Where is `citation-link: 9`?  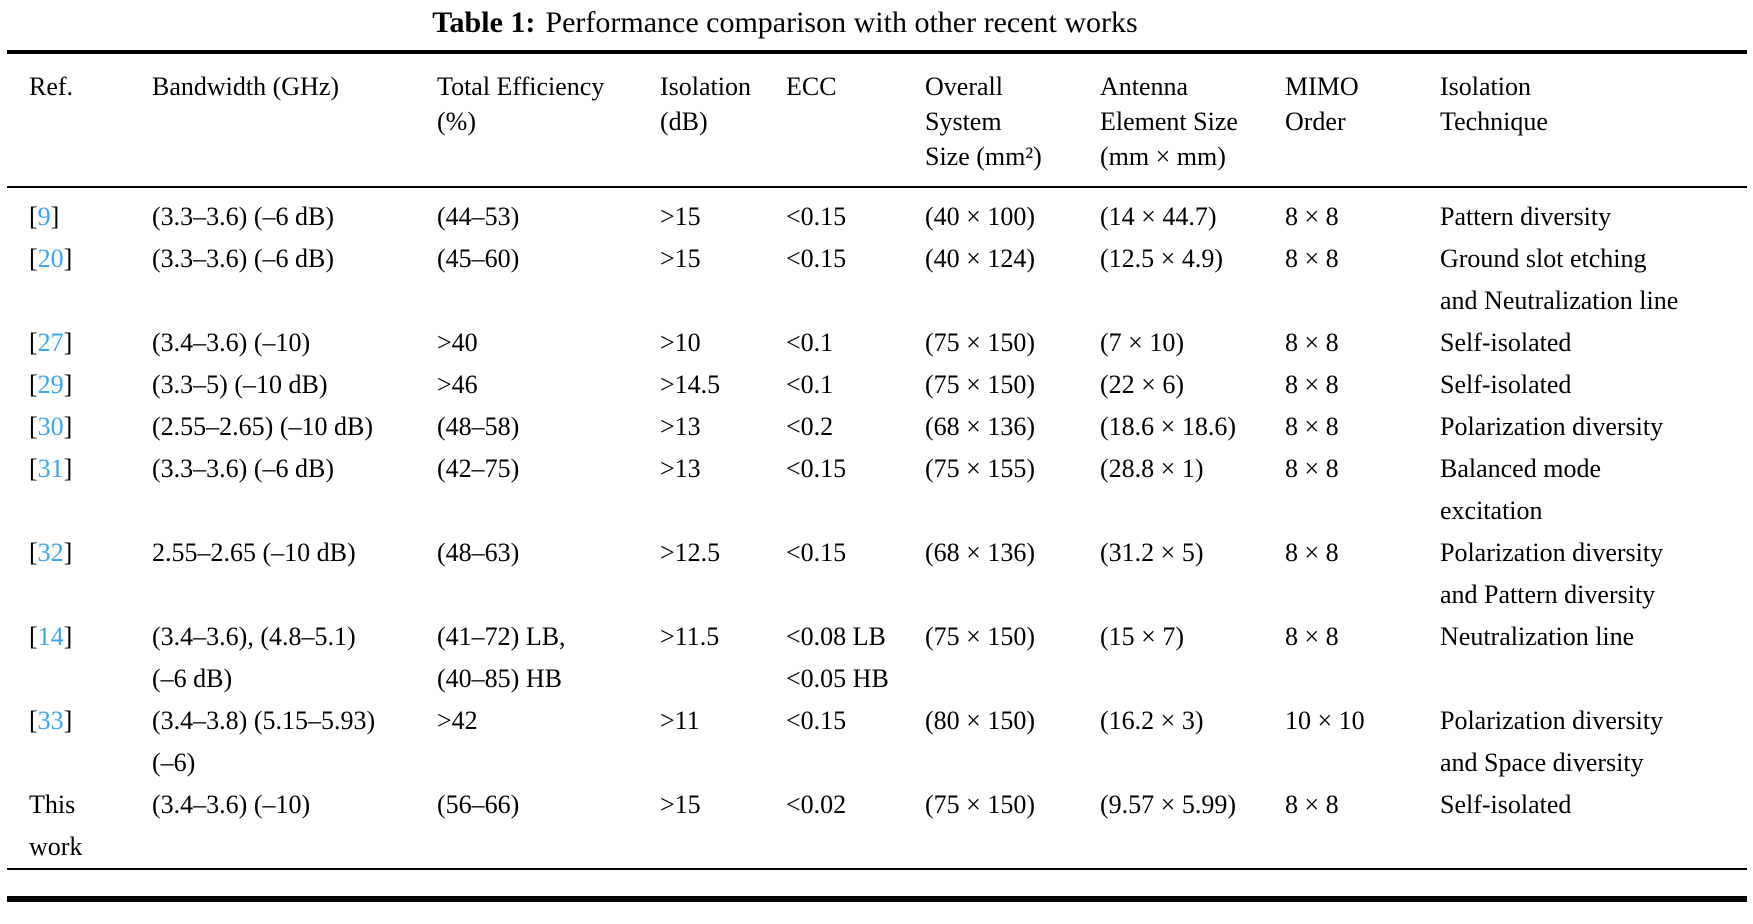 citation-link: 9 is located at coordinates (44, 216).